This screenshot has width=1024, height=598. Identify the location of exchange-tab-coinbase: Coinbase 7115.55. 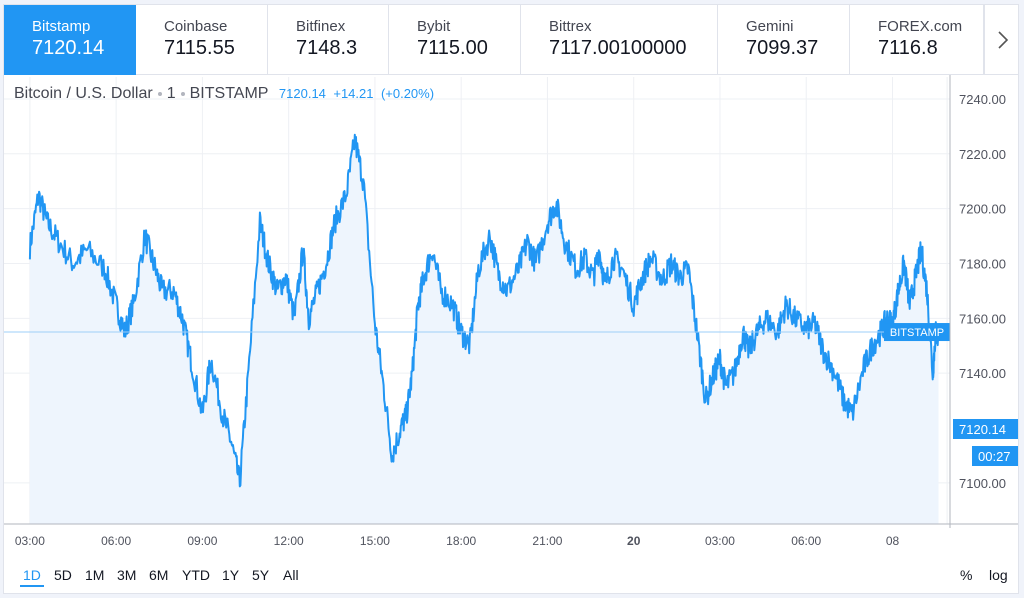
(202, 40).